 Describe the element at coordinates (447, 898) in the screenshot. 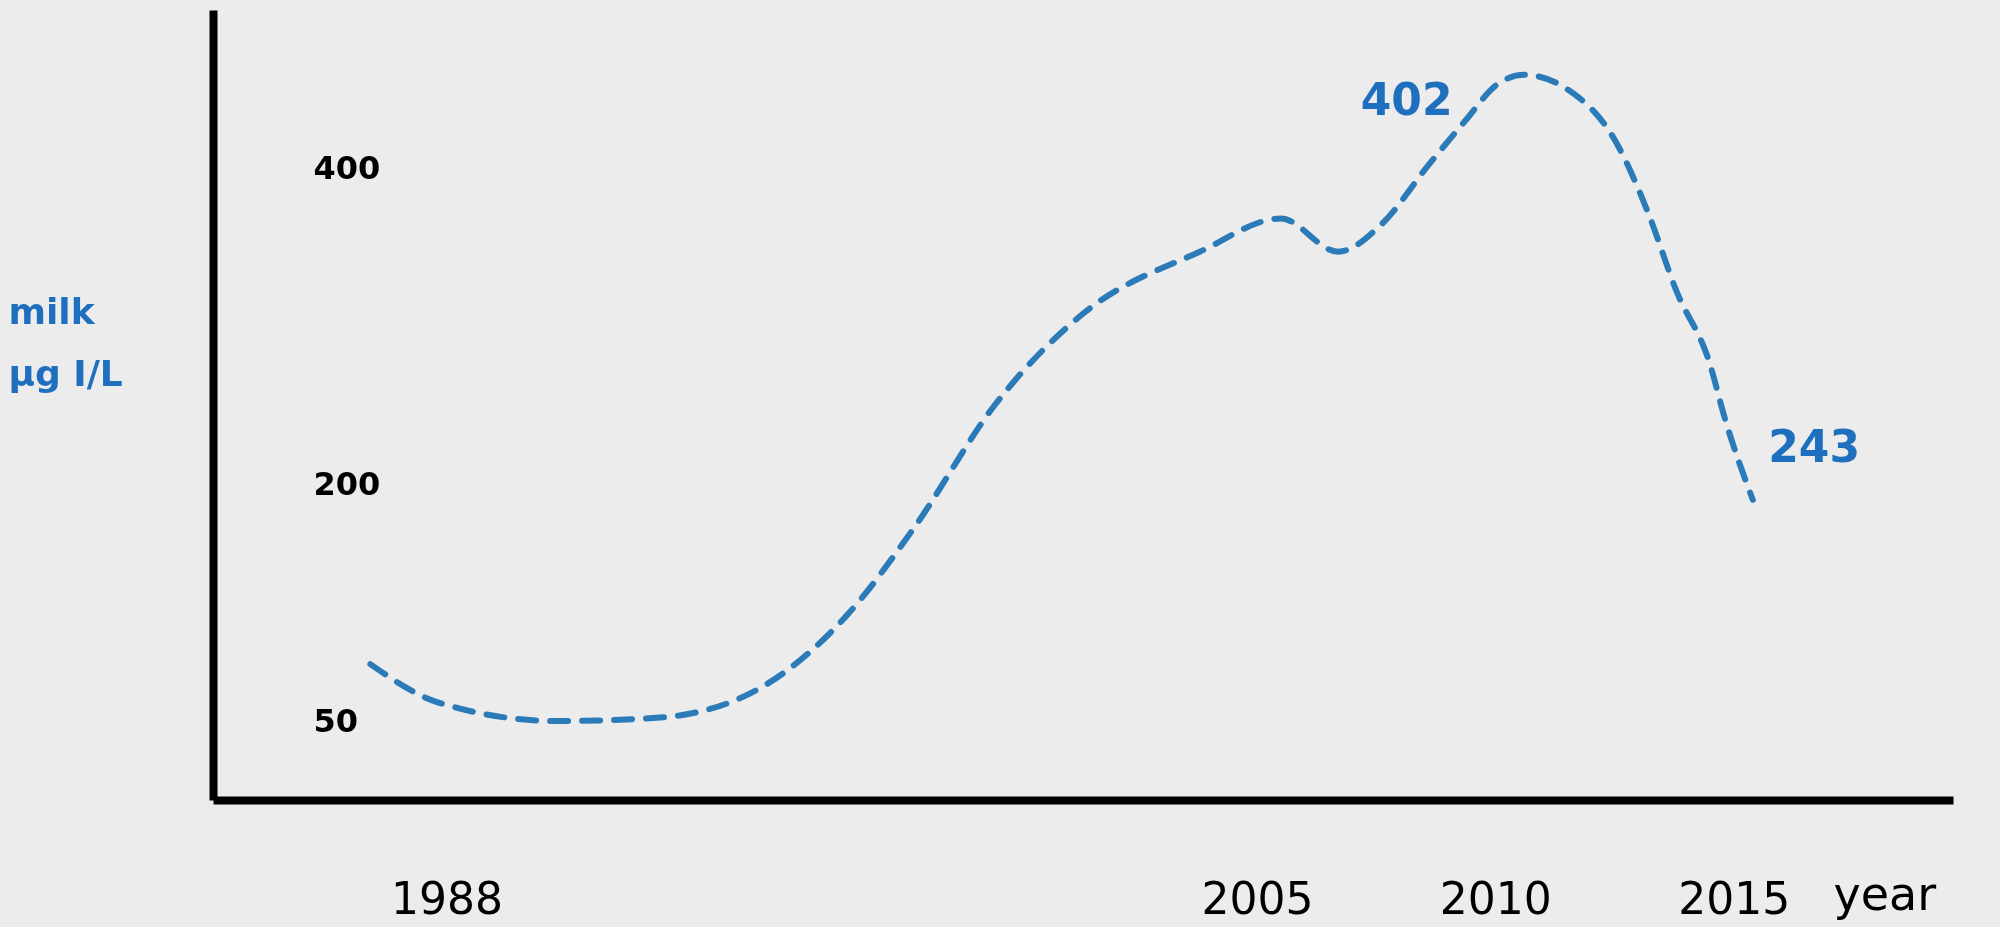

I see `x-tick-label: 1988` at that location.